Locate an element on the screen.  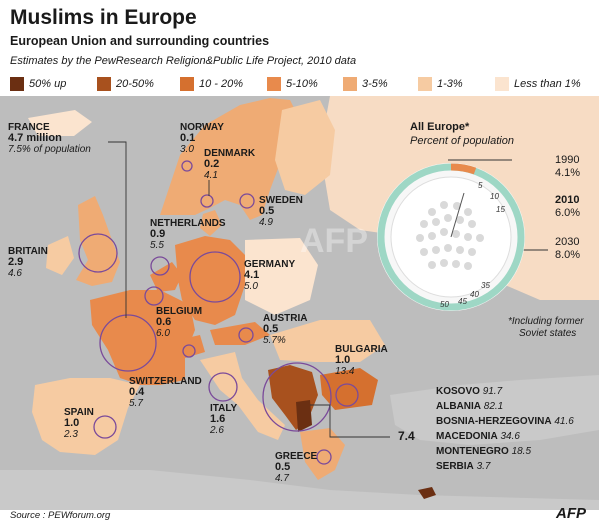
gauge-scale-label: 10 is located at coordinates (494, 196).